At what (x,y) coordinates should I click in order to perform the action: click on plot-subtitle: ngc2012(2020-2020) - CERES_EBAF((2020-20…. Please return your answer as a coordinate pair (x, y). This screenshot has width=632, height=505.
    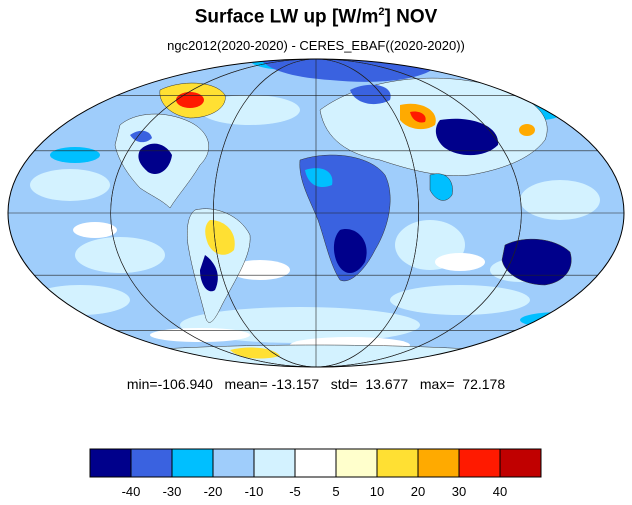
    Looking at the image, I should click on (316, 45).